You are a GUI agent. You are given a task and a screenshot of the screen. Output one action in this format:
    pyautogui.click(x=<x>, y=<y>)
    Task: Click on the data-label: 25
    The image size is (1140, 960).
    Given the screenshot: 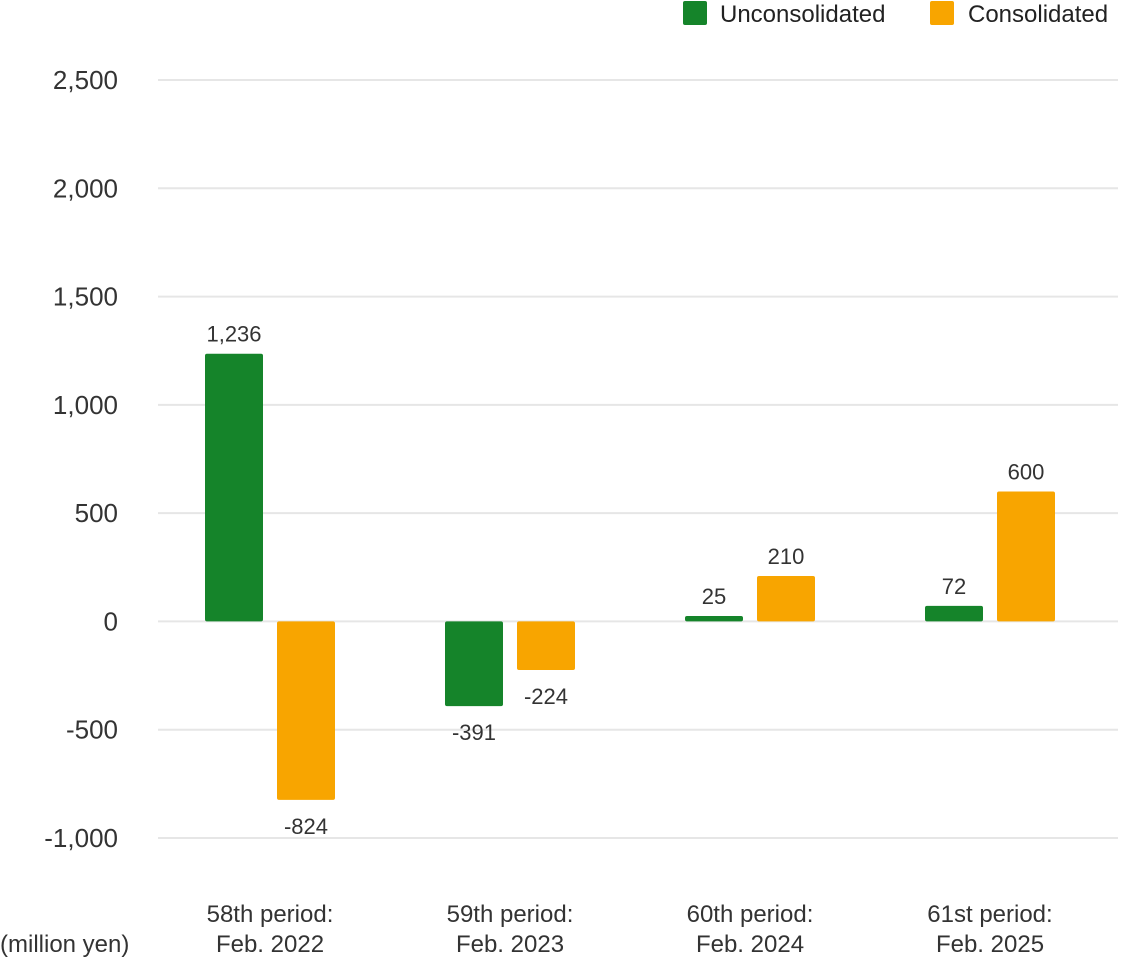 What is the action you would take?
    pyautogui.click(x=714, y=596)
    